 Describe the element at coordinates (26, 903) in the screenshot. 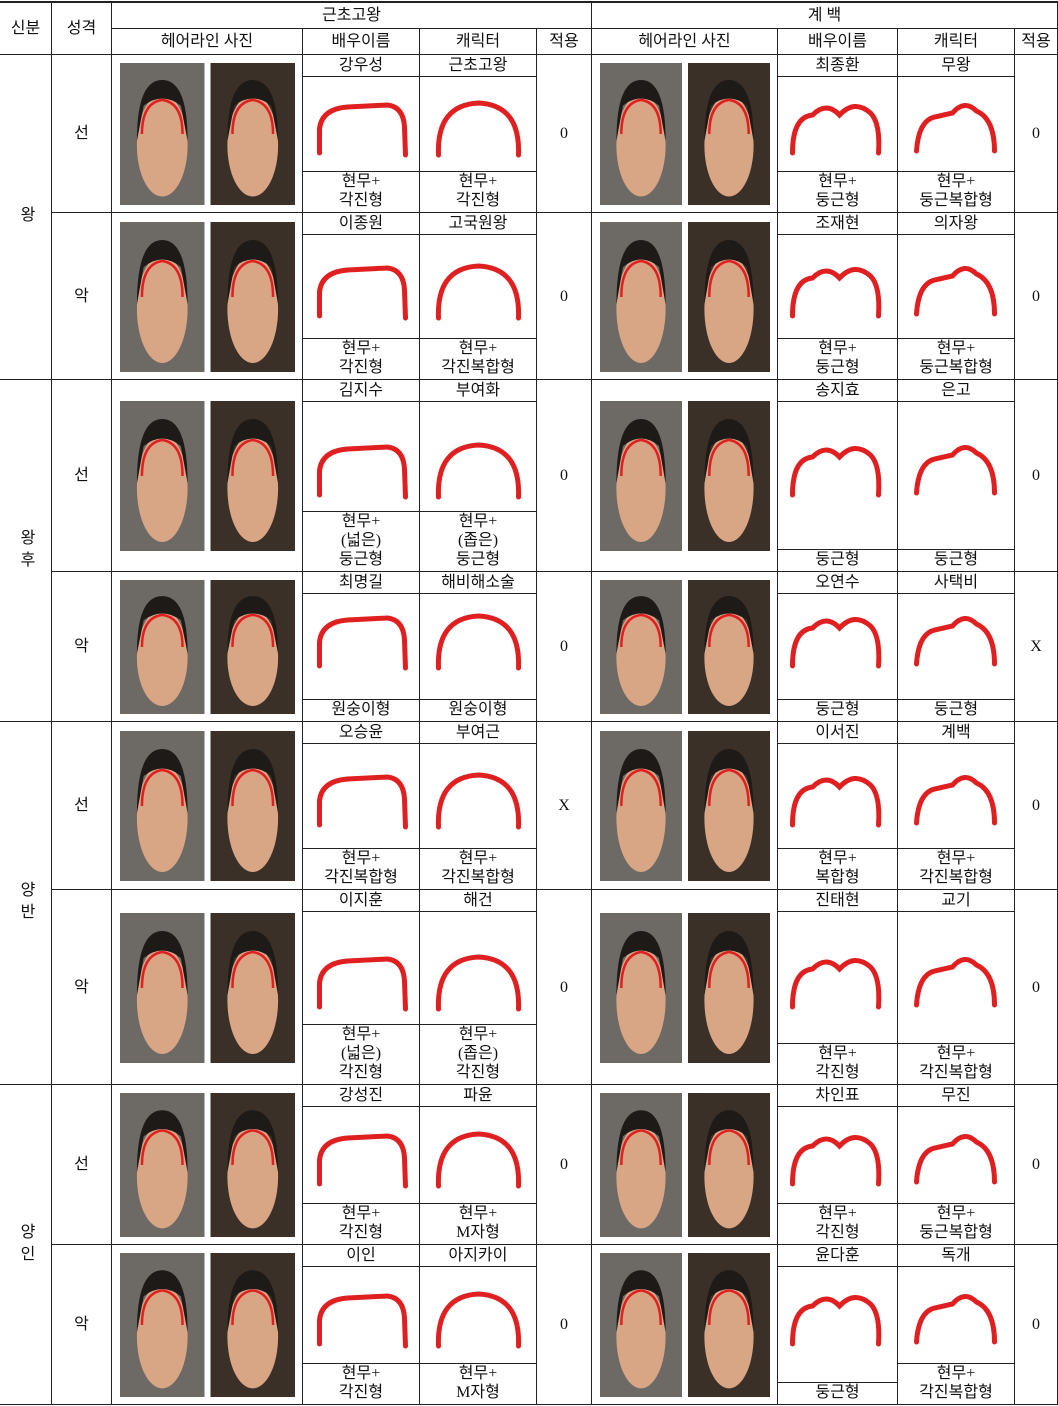

I see `status-cell: 양반` at that location.